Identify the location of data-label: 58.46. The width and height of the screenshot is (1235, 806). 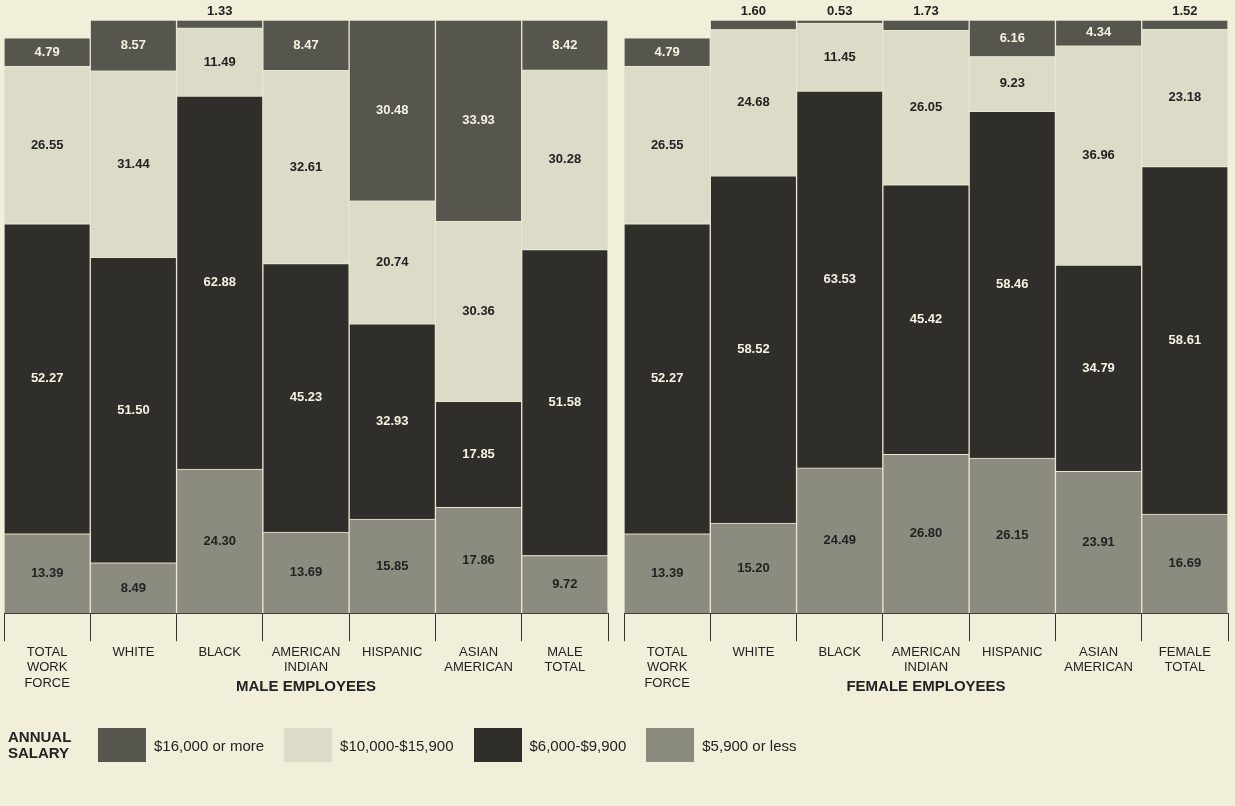
(1012, 284).